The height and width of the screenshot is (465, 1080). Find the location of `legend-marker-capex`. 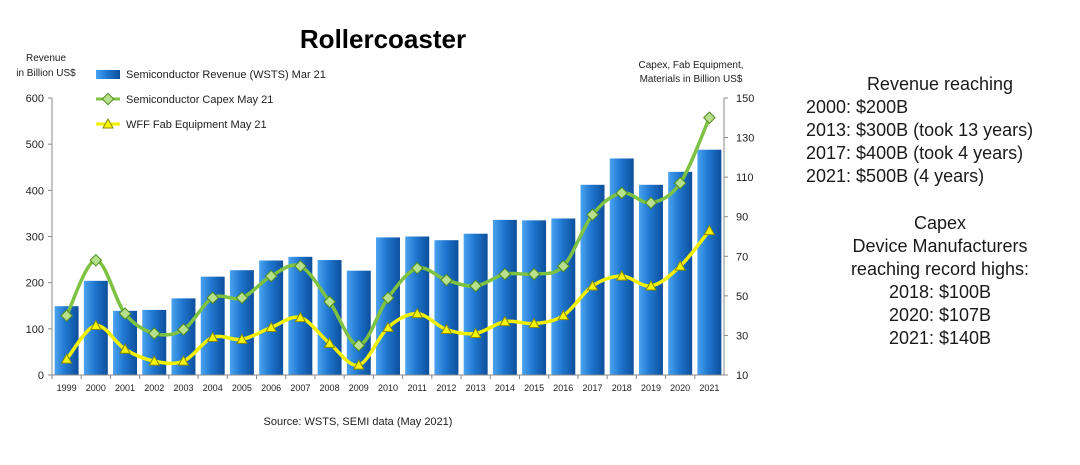

legend-marker-capex is located at coordinates (108, 99).